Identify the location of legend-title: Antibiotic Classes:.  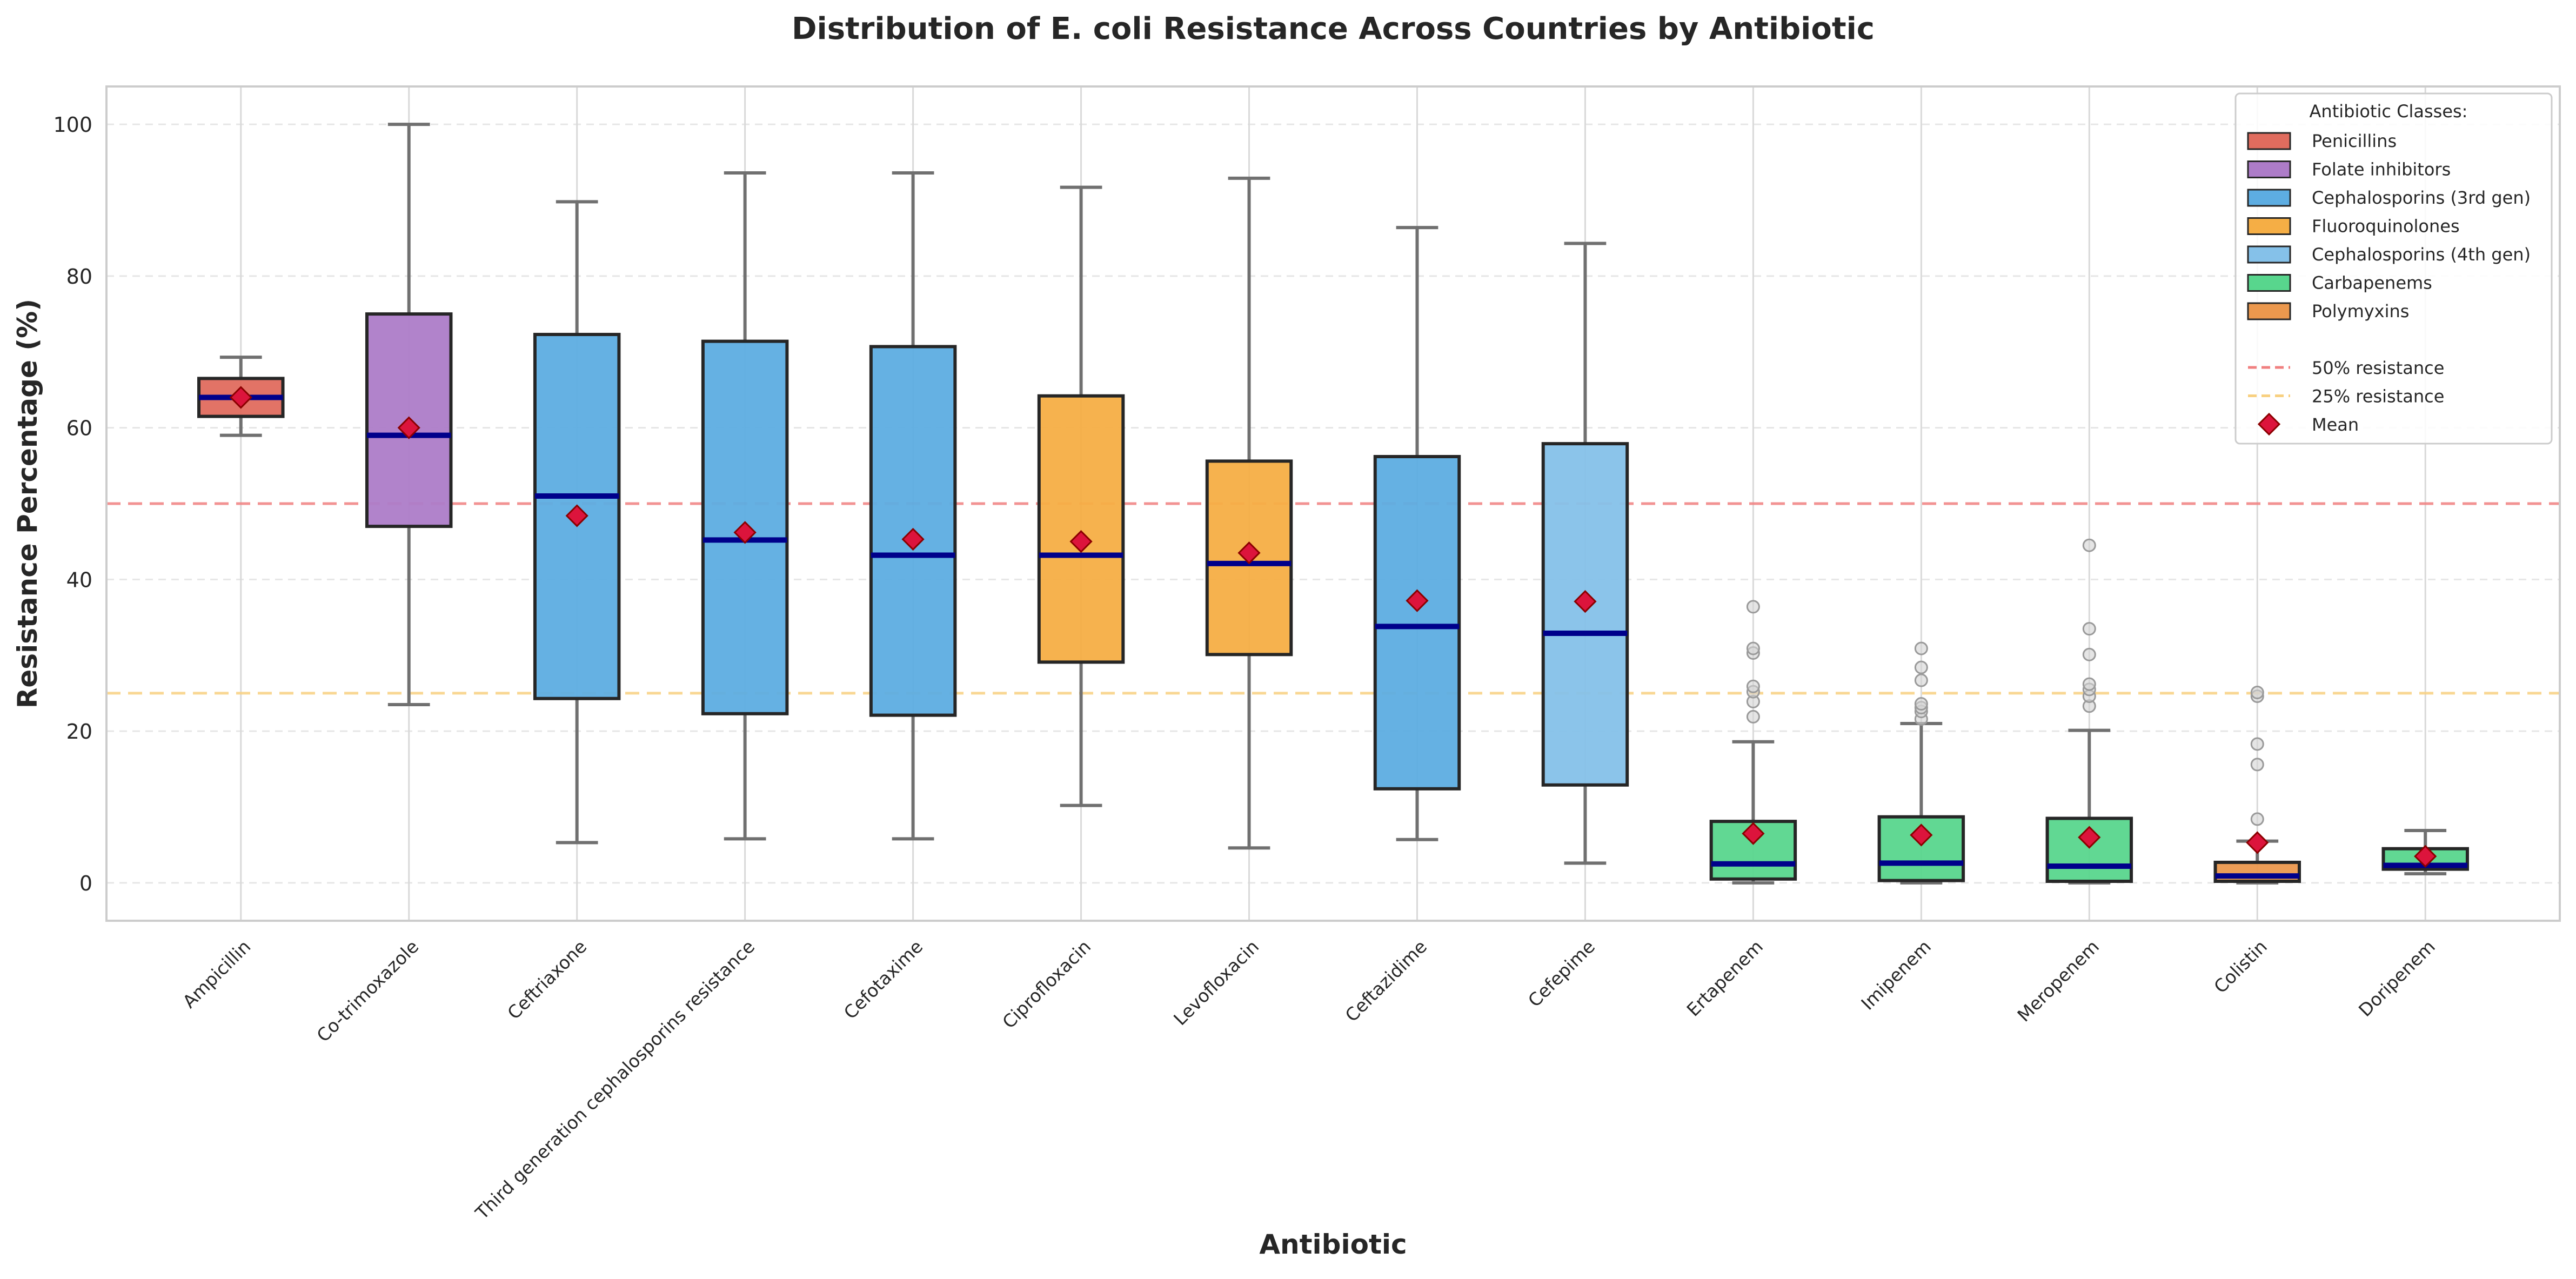
(2389, 111).